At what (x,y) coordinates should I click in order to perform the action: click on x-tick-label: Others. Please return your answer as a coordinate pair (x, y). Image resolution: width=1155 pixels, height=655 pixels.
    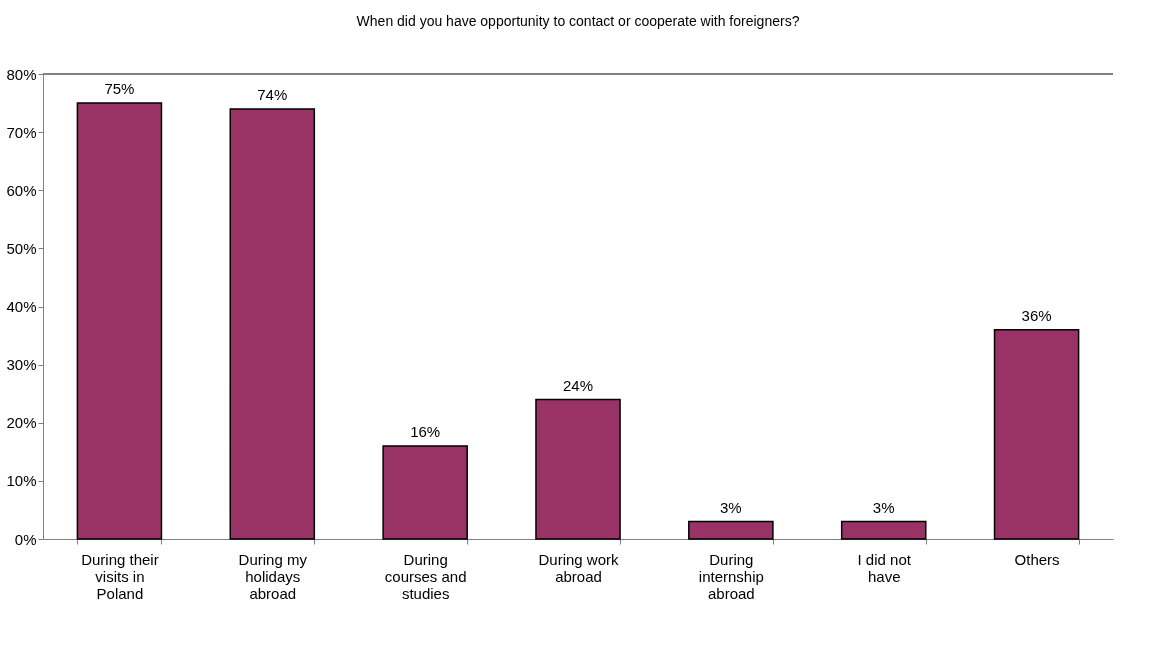
    Looking at the image, I should click on (1037, 559).